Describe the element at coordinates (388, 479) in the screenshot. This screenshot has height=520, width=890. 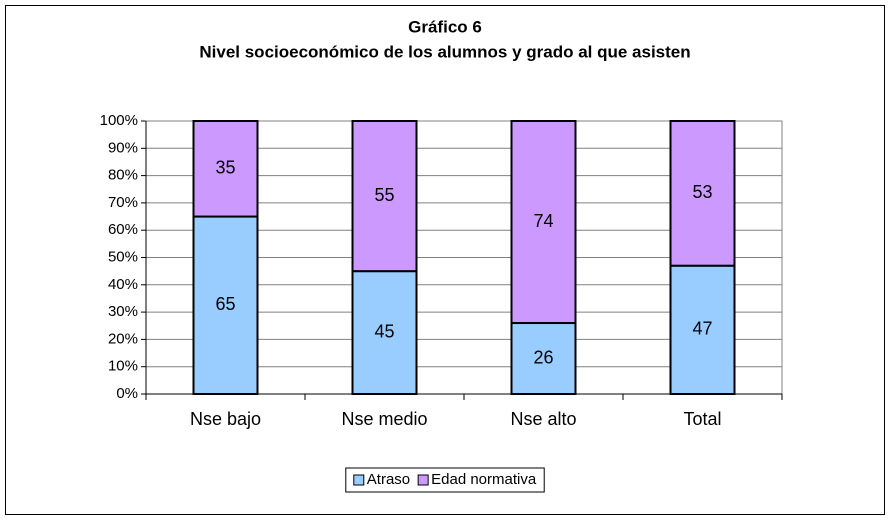
I see `legend-label: Atraso` at that location.